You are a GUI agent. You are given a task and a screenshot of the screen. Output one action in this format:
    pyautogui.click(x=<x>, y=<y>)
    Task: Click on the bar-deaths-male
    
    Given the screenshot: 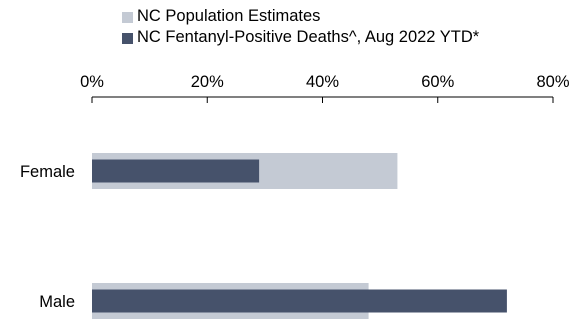 What is the action you would take?
    pyautogui.click(x=299, y=301)
    